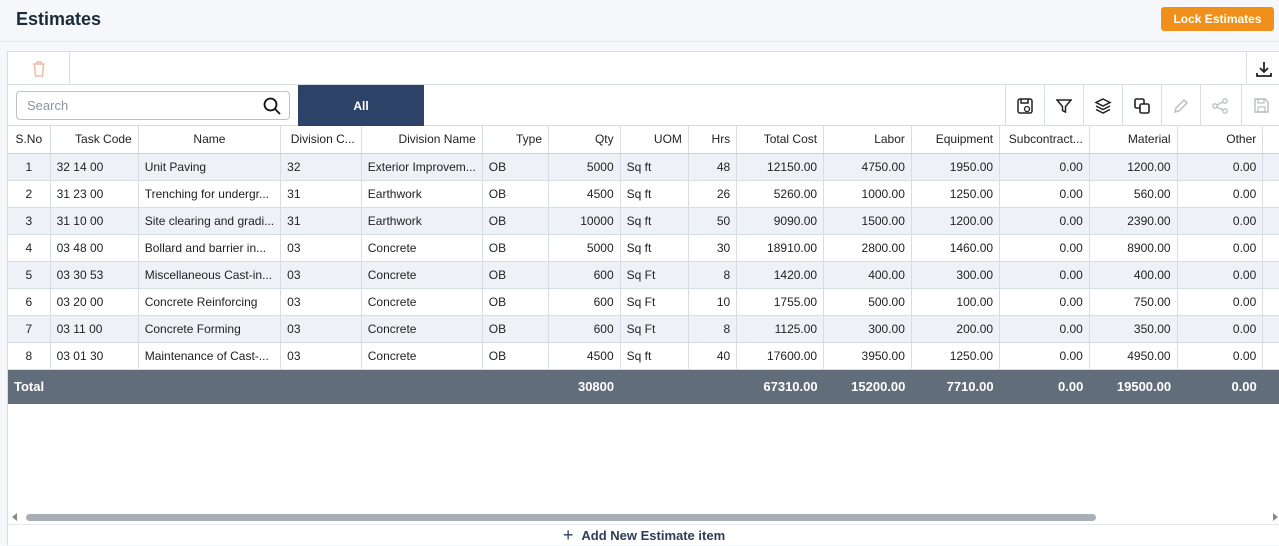 This screenshot has height=546, width=1279. What do you see at coordinates (321, 167) in the screenshot?
I see `table-cell: 32` at bounding box center [321, 167].